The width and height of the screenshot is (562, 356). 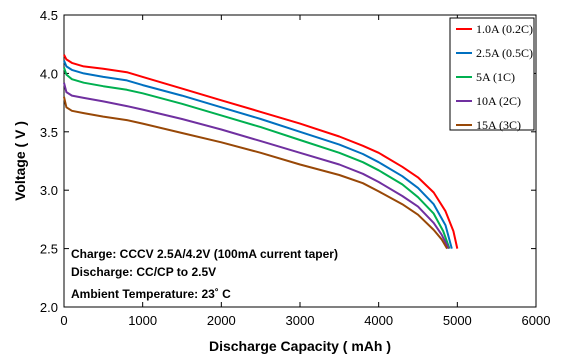 I want to click on legend-label: 15A (3C), so click(x=498, y=125).